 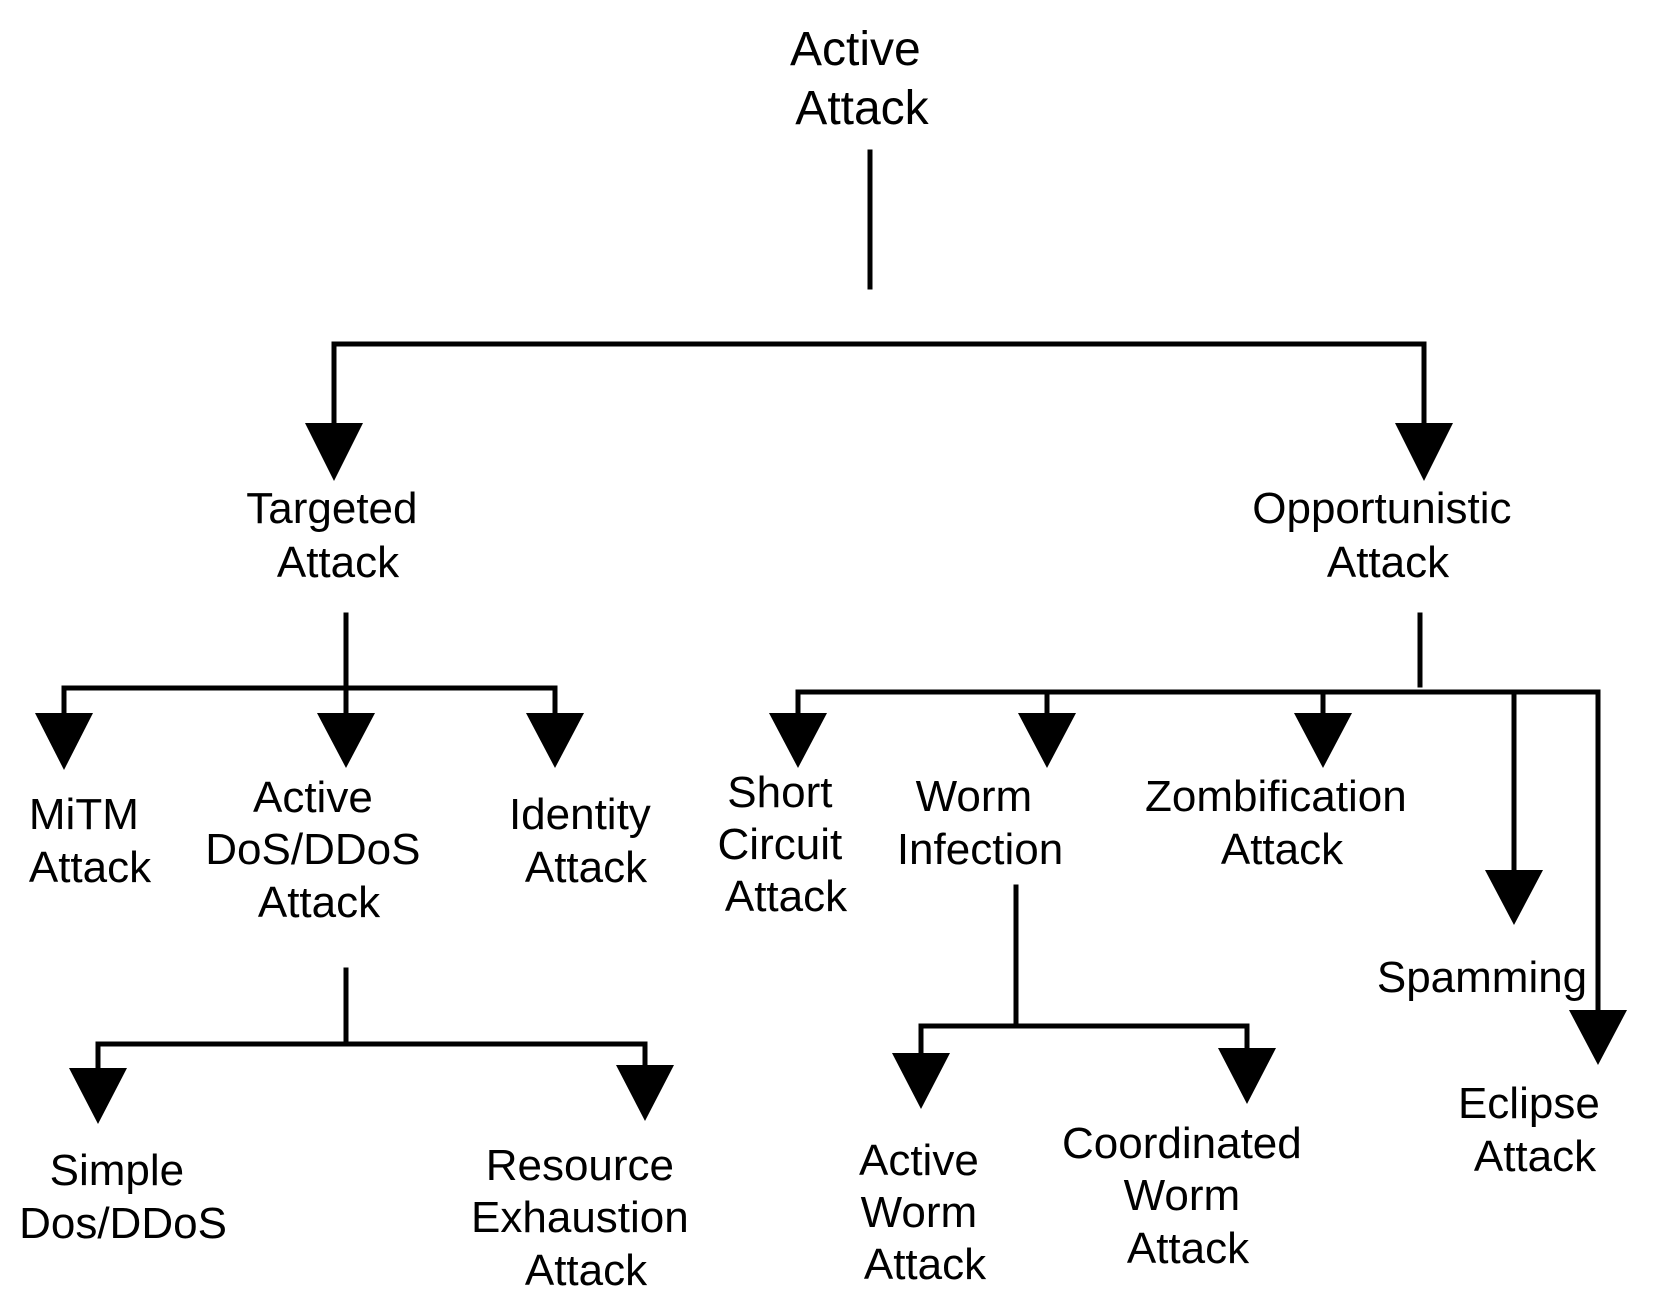 What do you see at coordinates (1535, 1130) in the screenshot?
I see `node-eclipse-attack: Eclipse Attack` at bounding box center [1535, 1130].